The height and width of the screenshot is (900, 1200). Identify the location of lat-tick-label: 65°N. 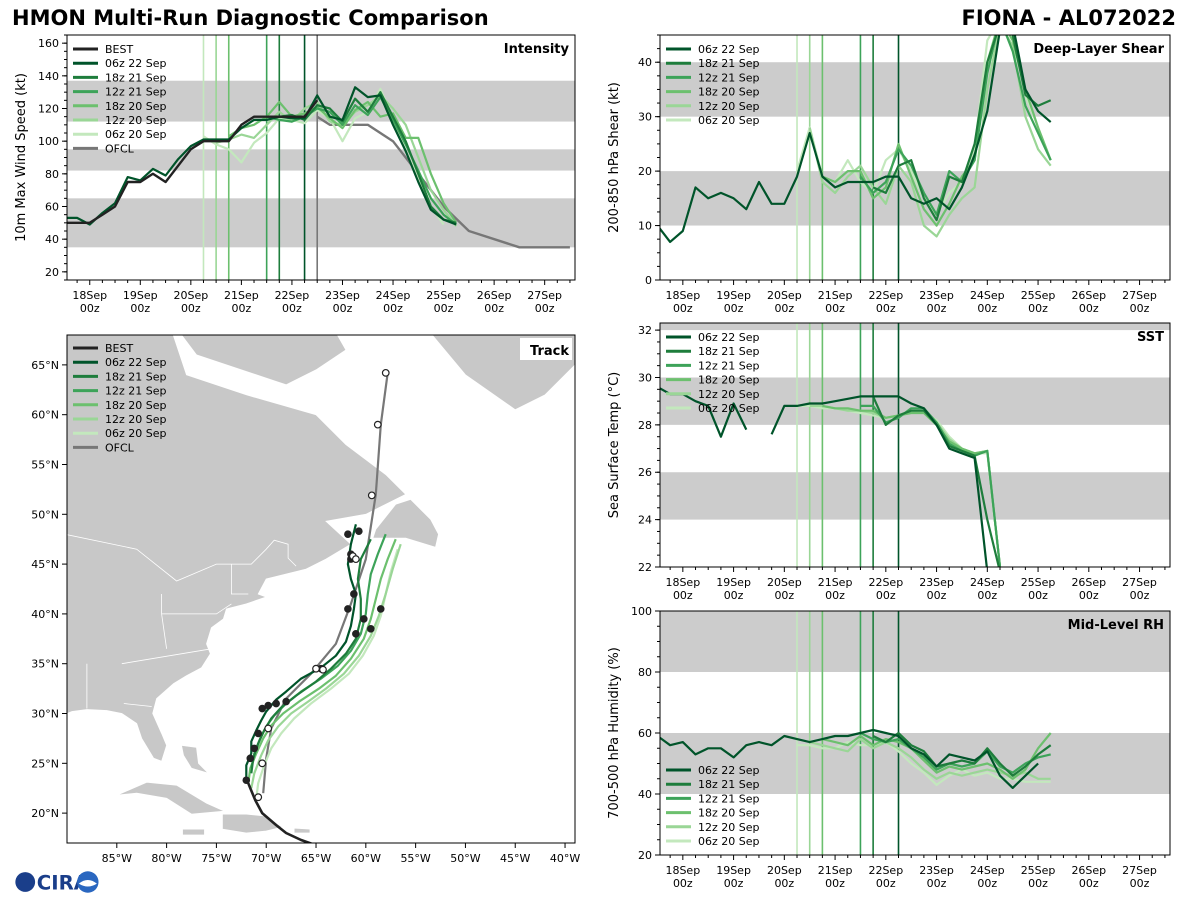
(45, 365).